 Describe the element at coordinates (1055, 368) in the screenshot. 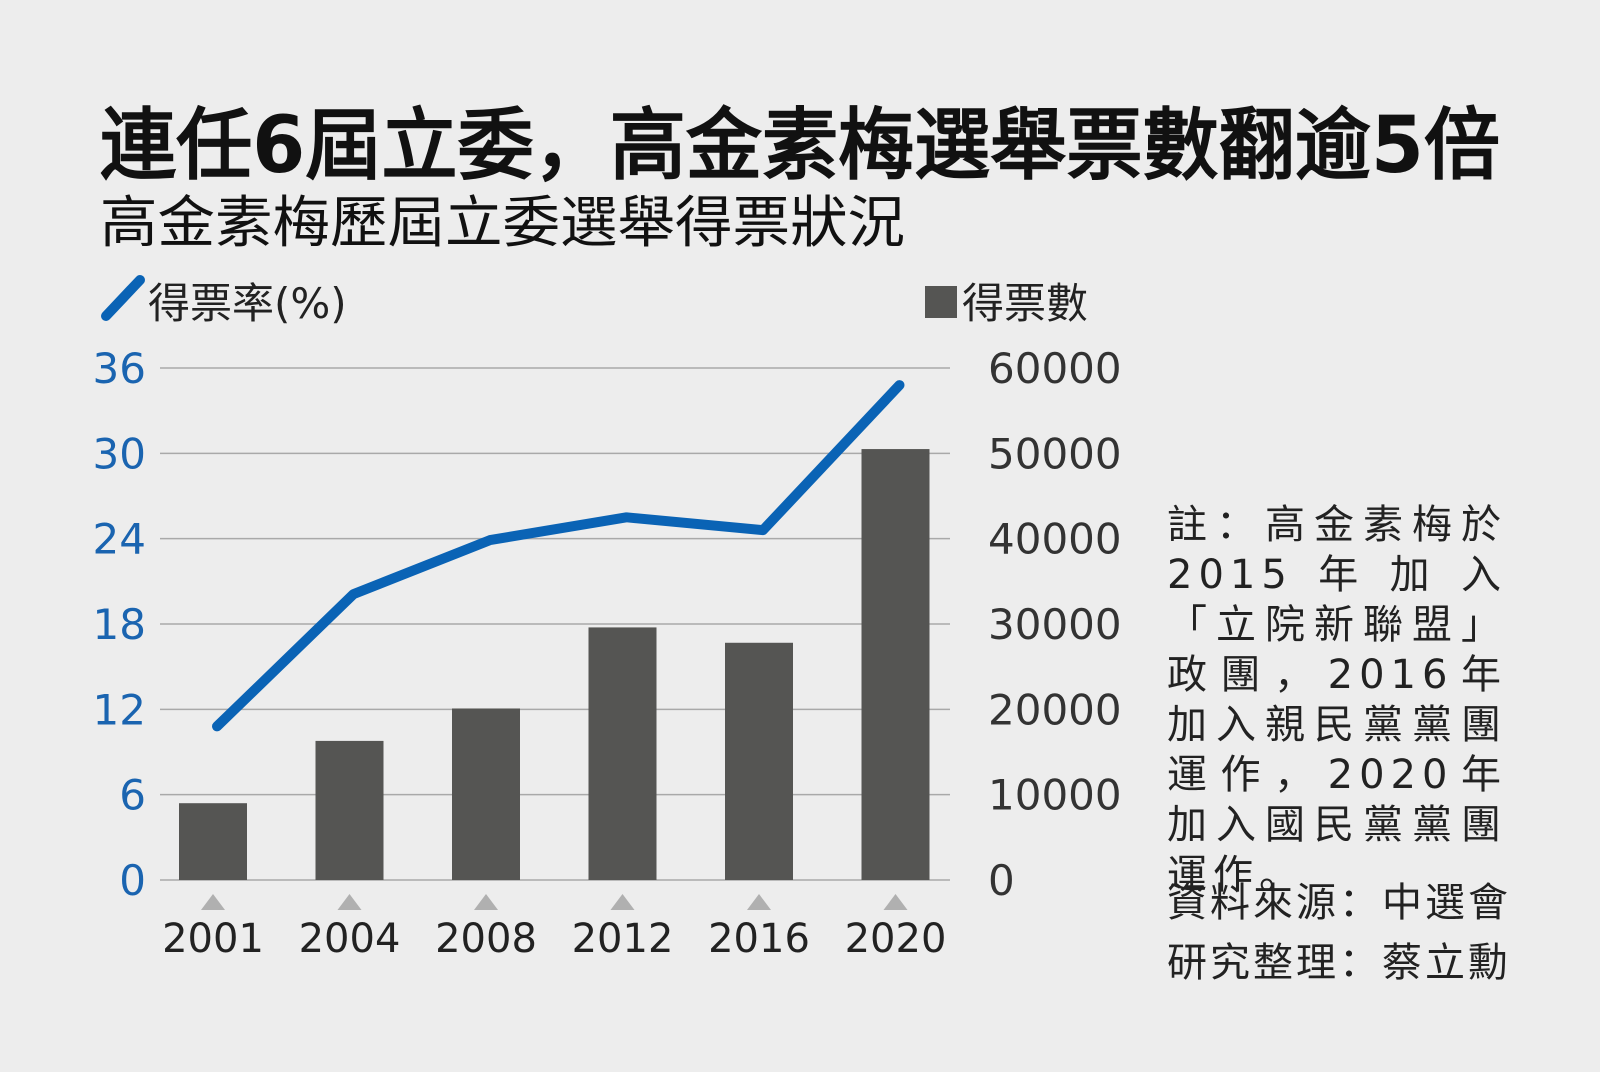

I see `y-right-tick-label: 60000` at that location.